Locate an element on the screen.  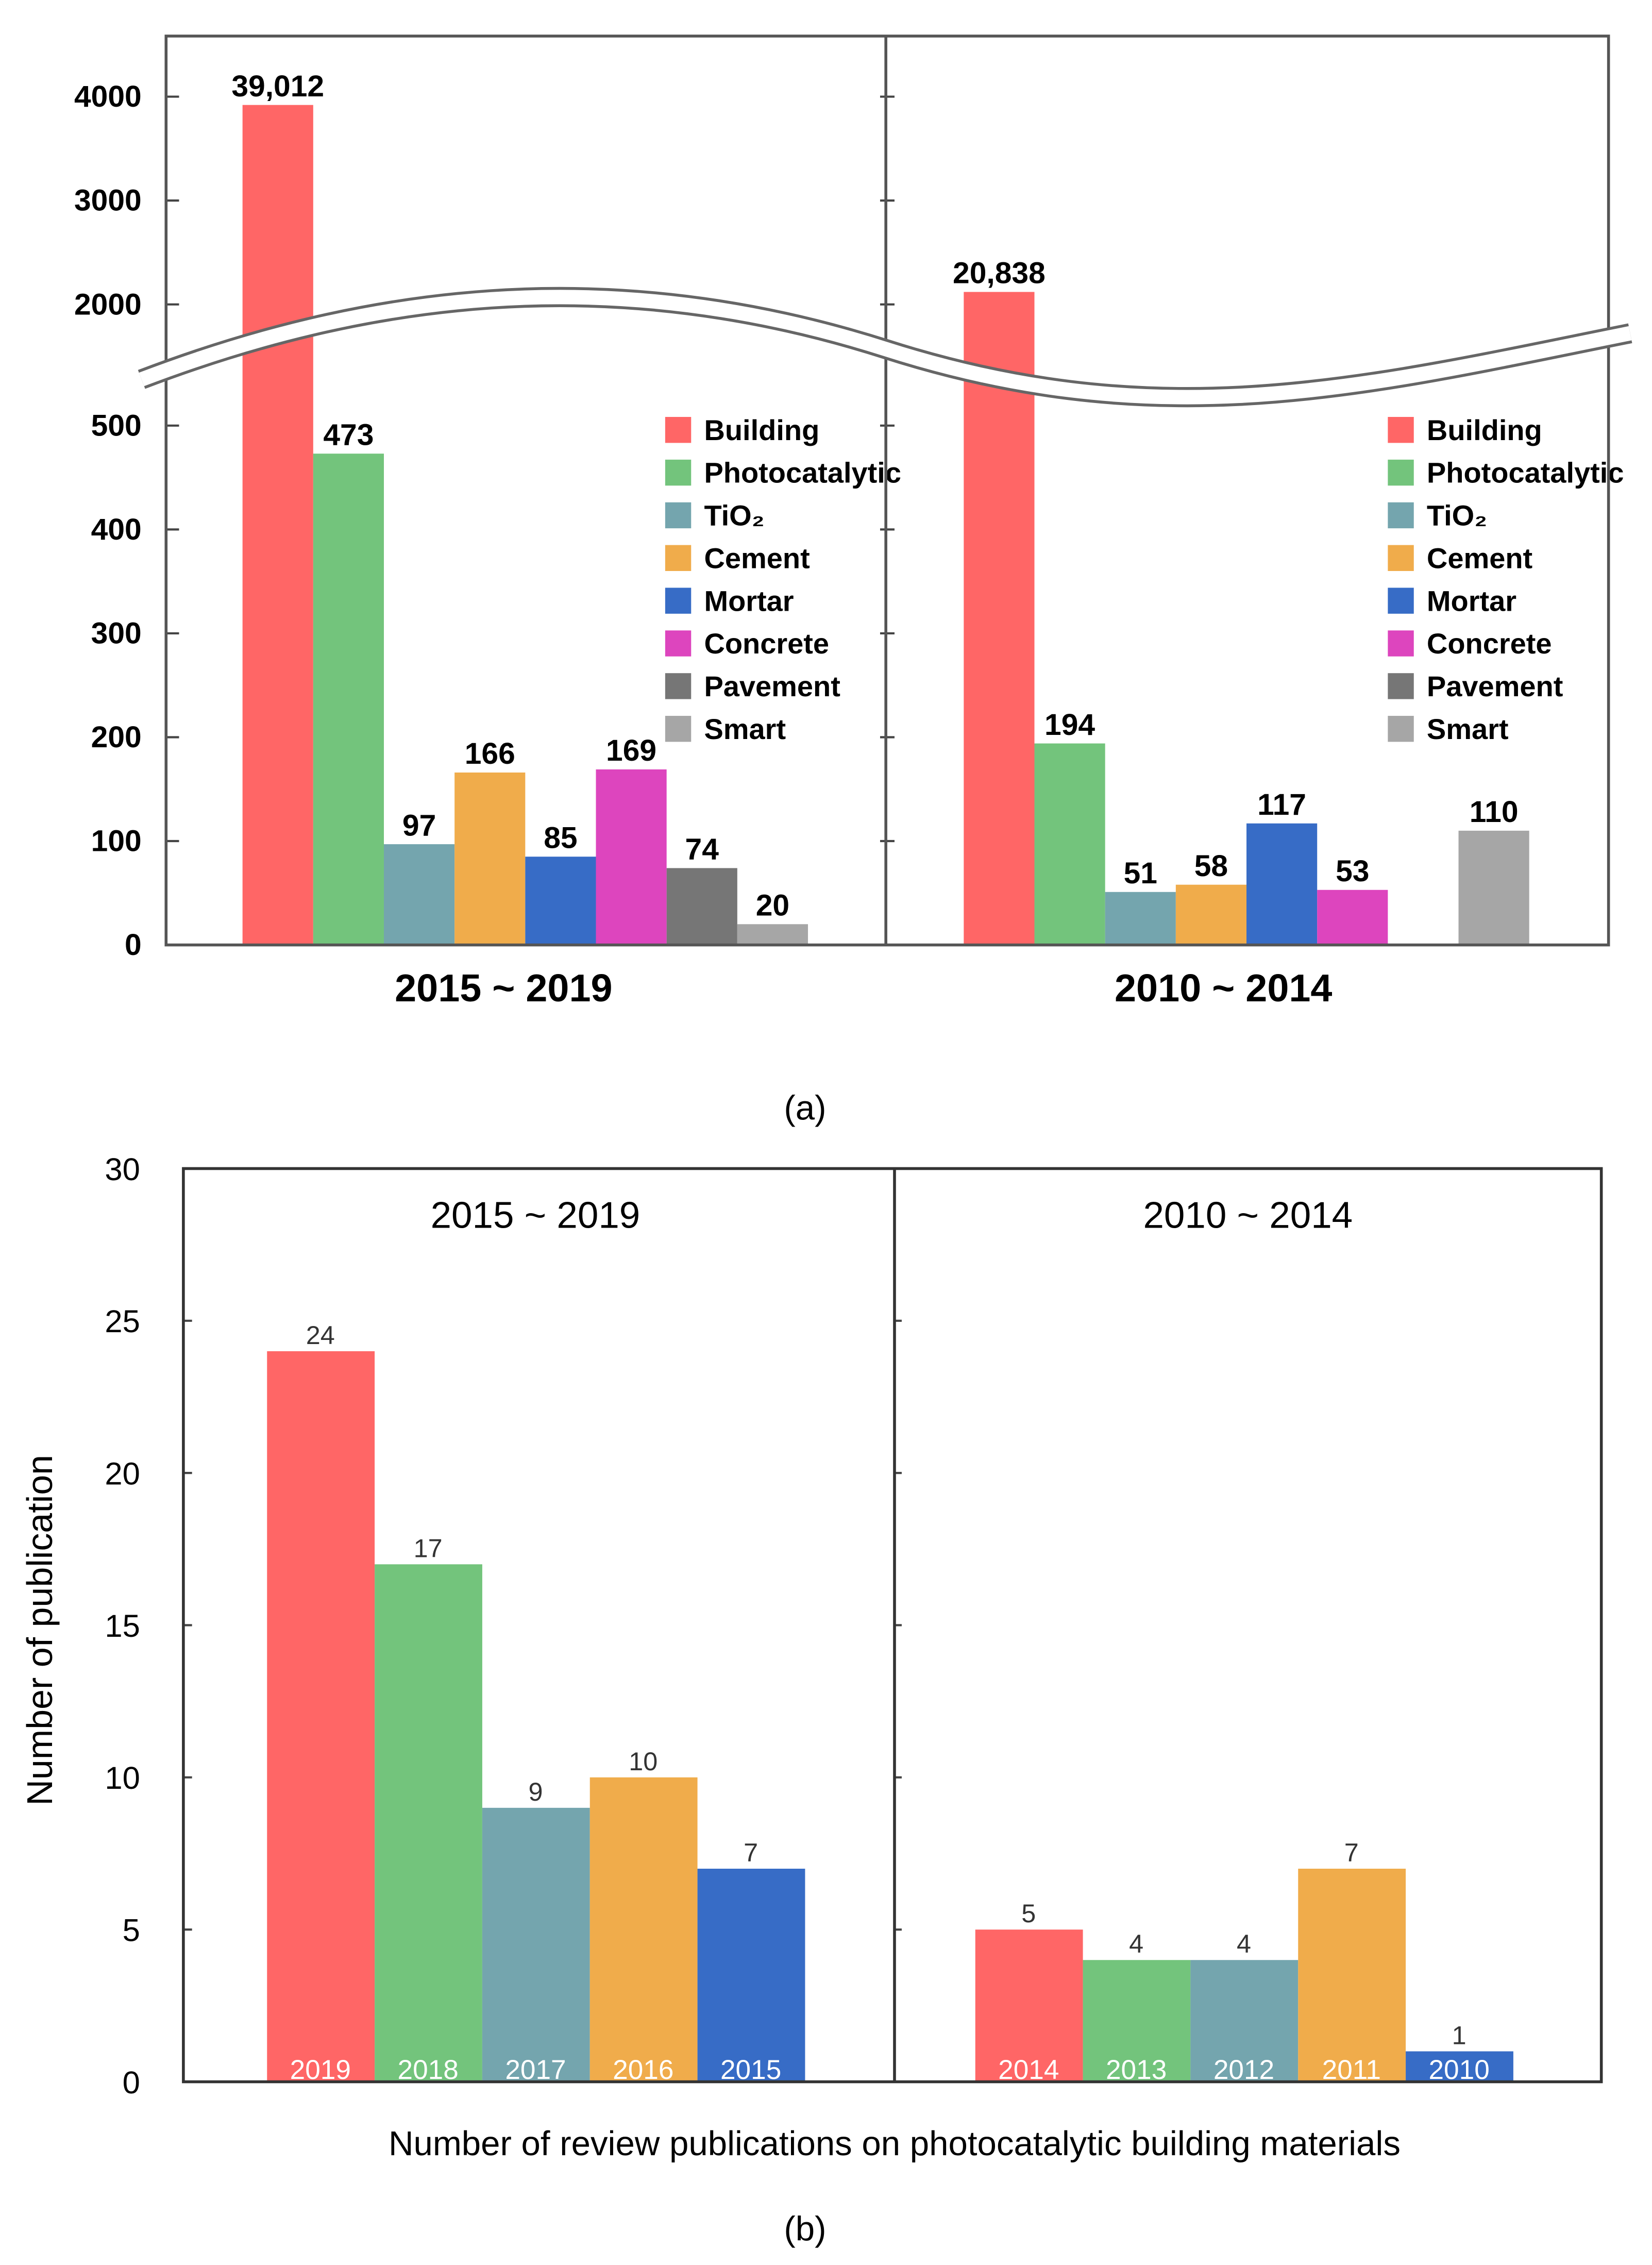
y-tick-label: 500 is located at coordinates (116, 425).